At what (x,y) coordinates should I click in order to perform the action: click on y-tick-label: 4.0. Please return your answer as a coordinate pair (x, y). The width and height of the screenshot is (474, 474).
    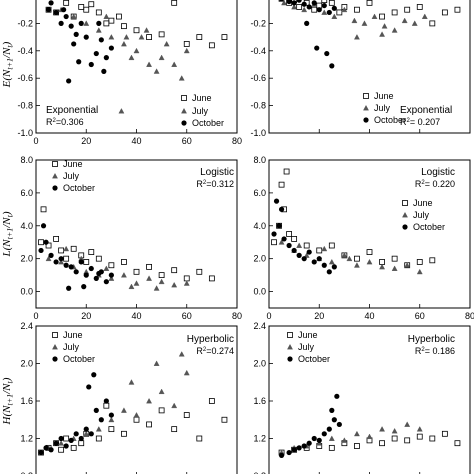
    Looking at the image, I should click on (259, 226).